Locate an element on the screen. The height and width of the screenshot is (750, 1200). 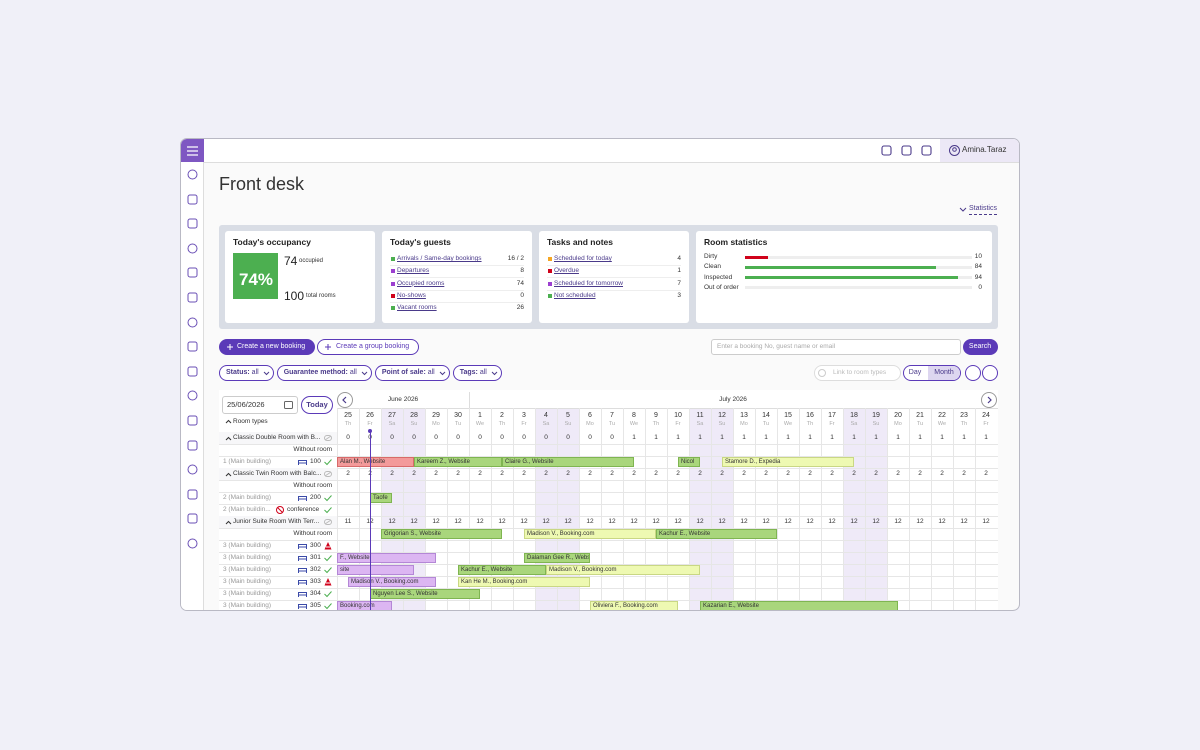
list-link: Occupied rooms is located at coordinates (421, 283).